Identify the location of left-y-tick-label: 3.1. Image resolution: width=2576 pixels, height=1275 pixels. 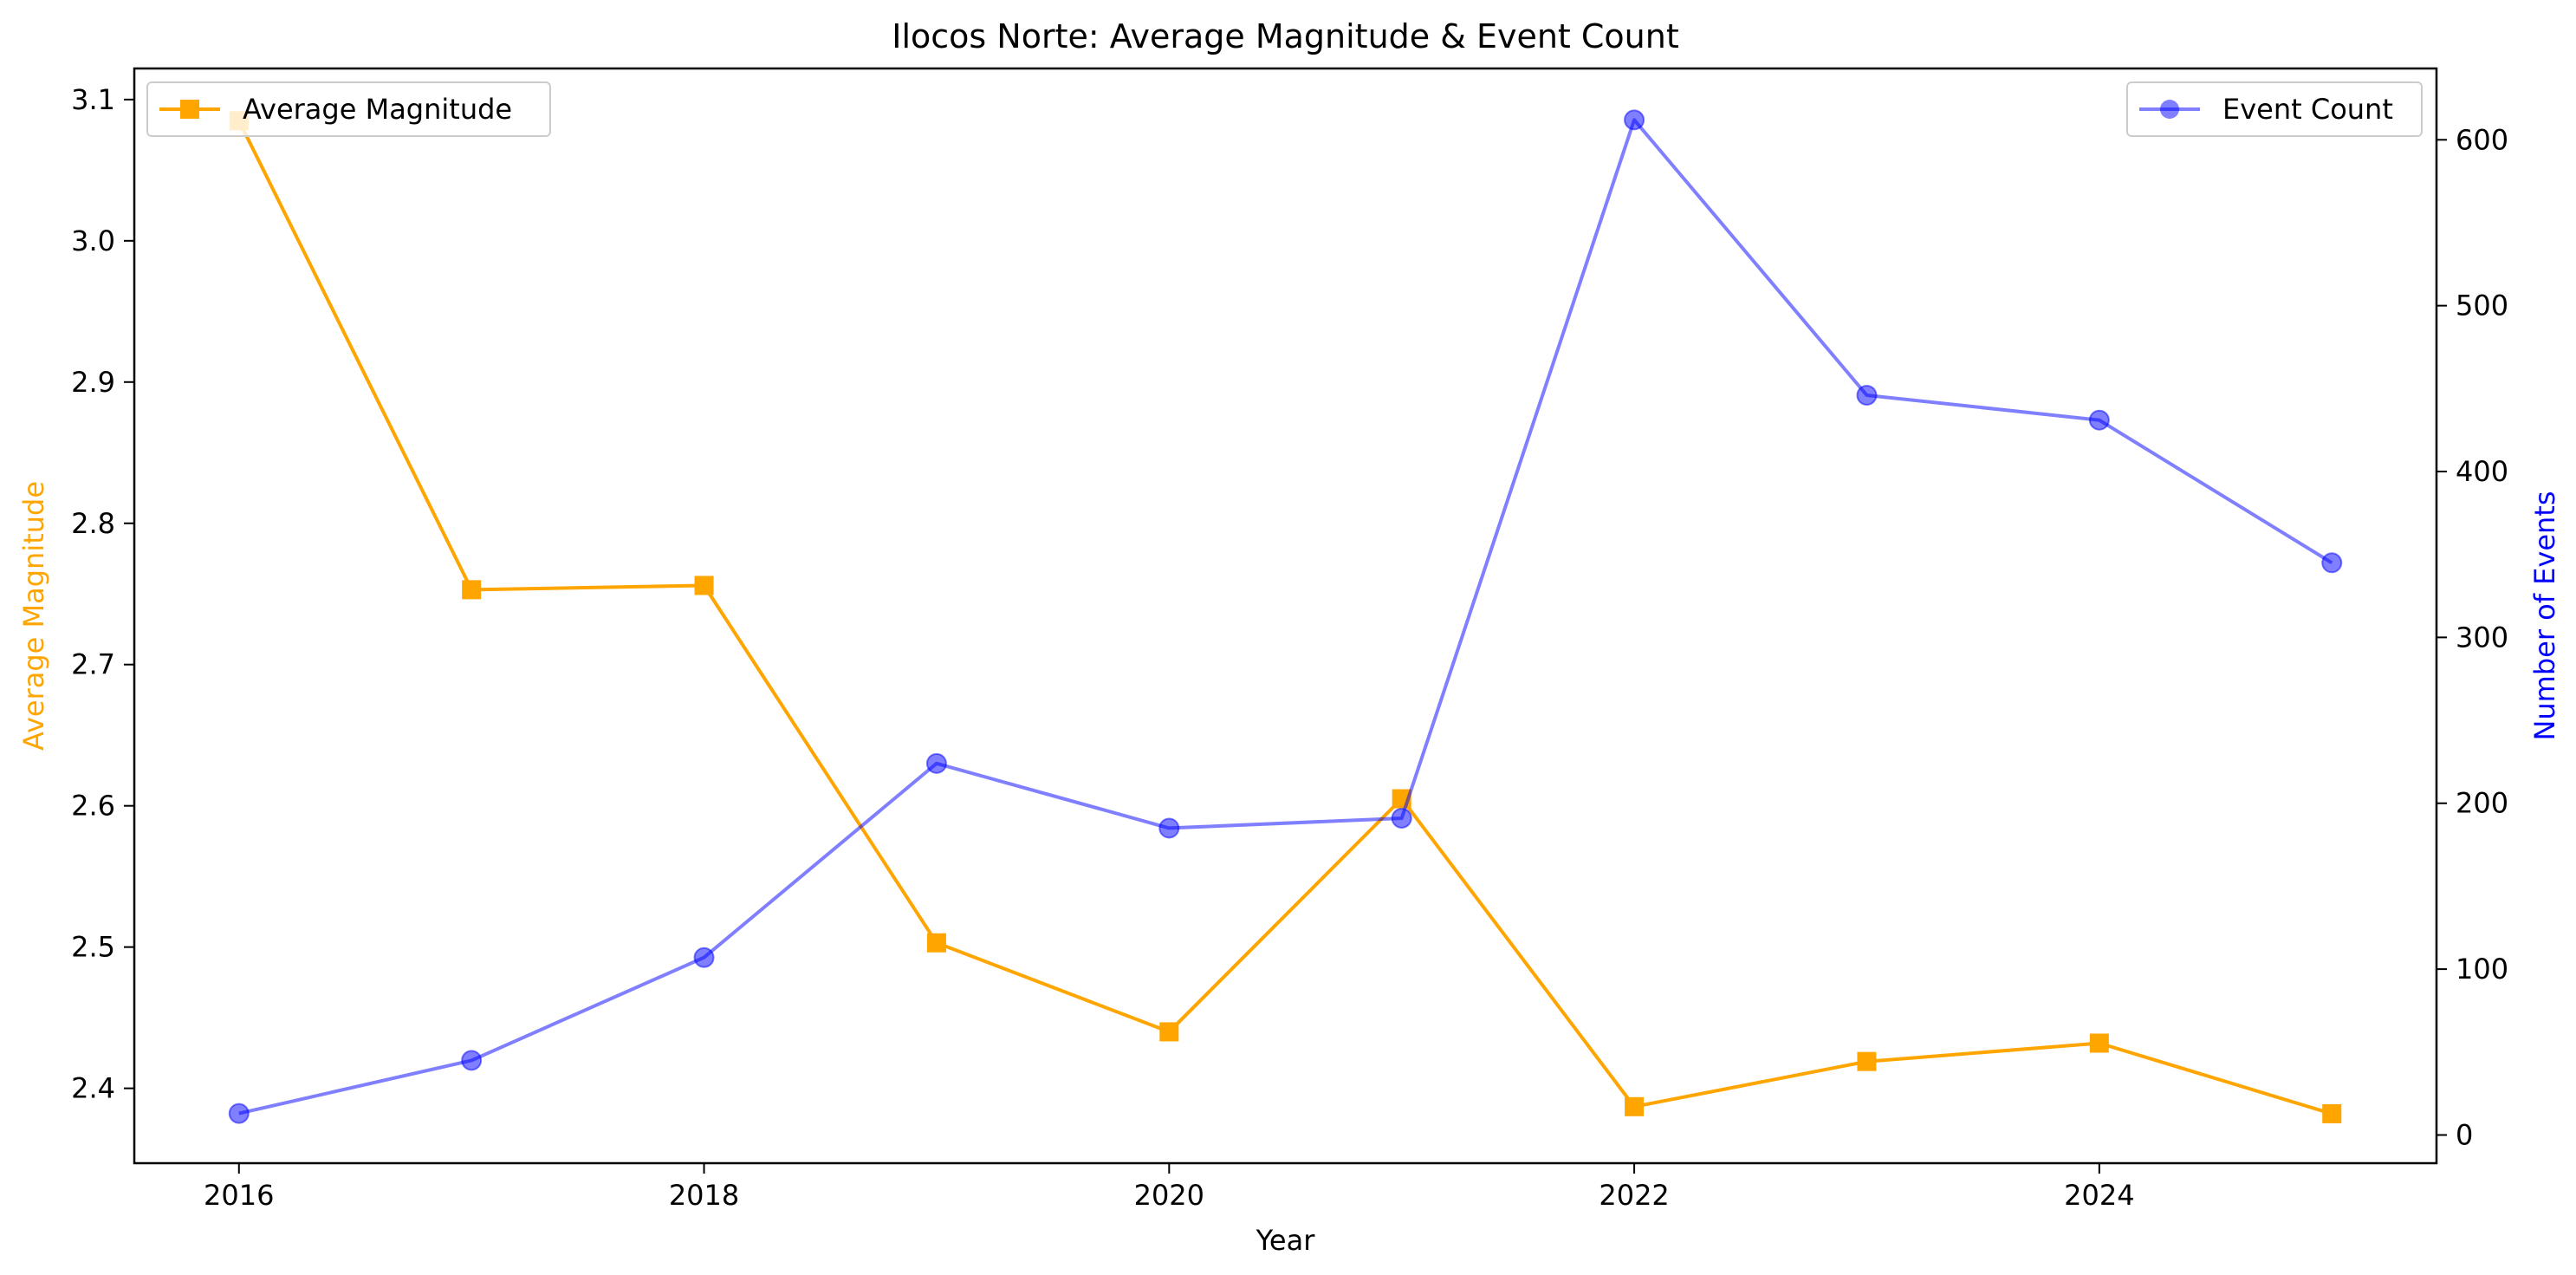
(93, 99).